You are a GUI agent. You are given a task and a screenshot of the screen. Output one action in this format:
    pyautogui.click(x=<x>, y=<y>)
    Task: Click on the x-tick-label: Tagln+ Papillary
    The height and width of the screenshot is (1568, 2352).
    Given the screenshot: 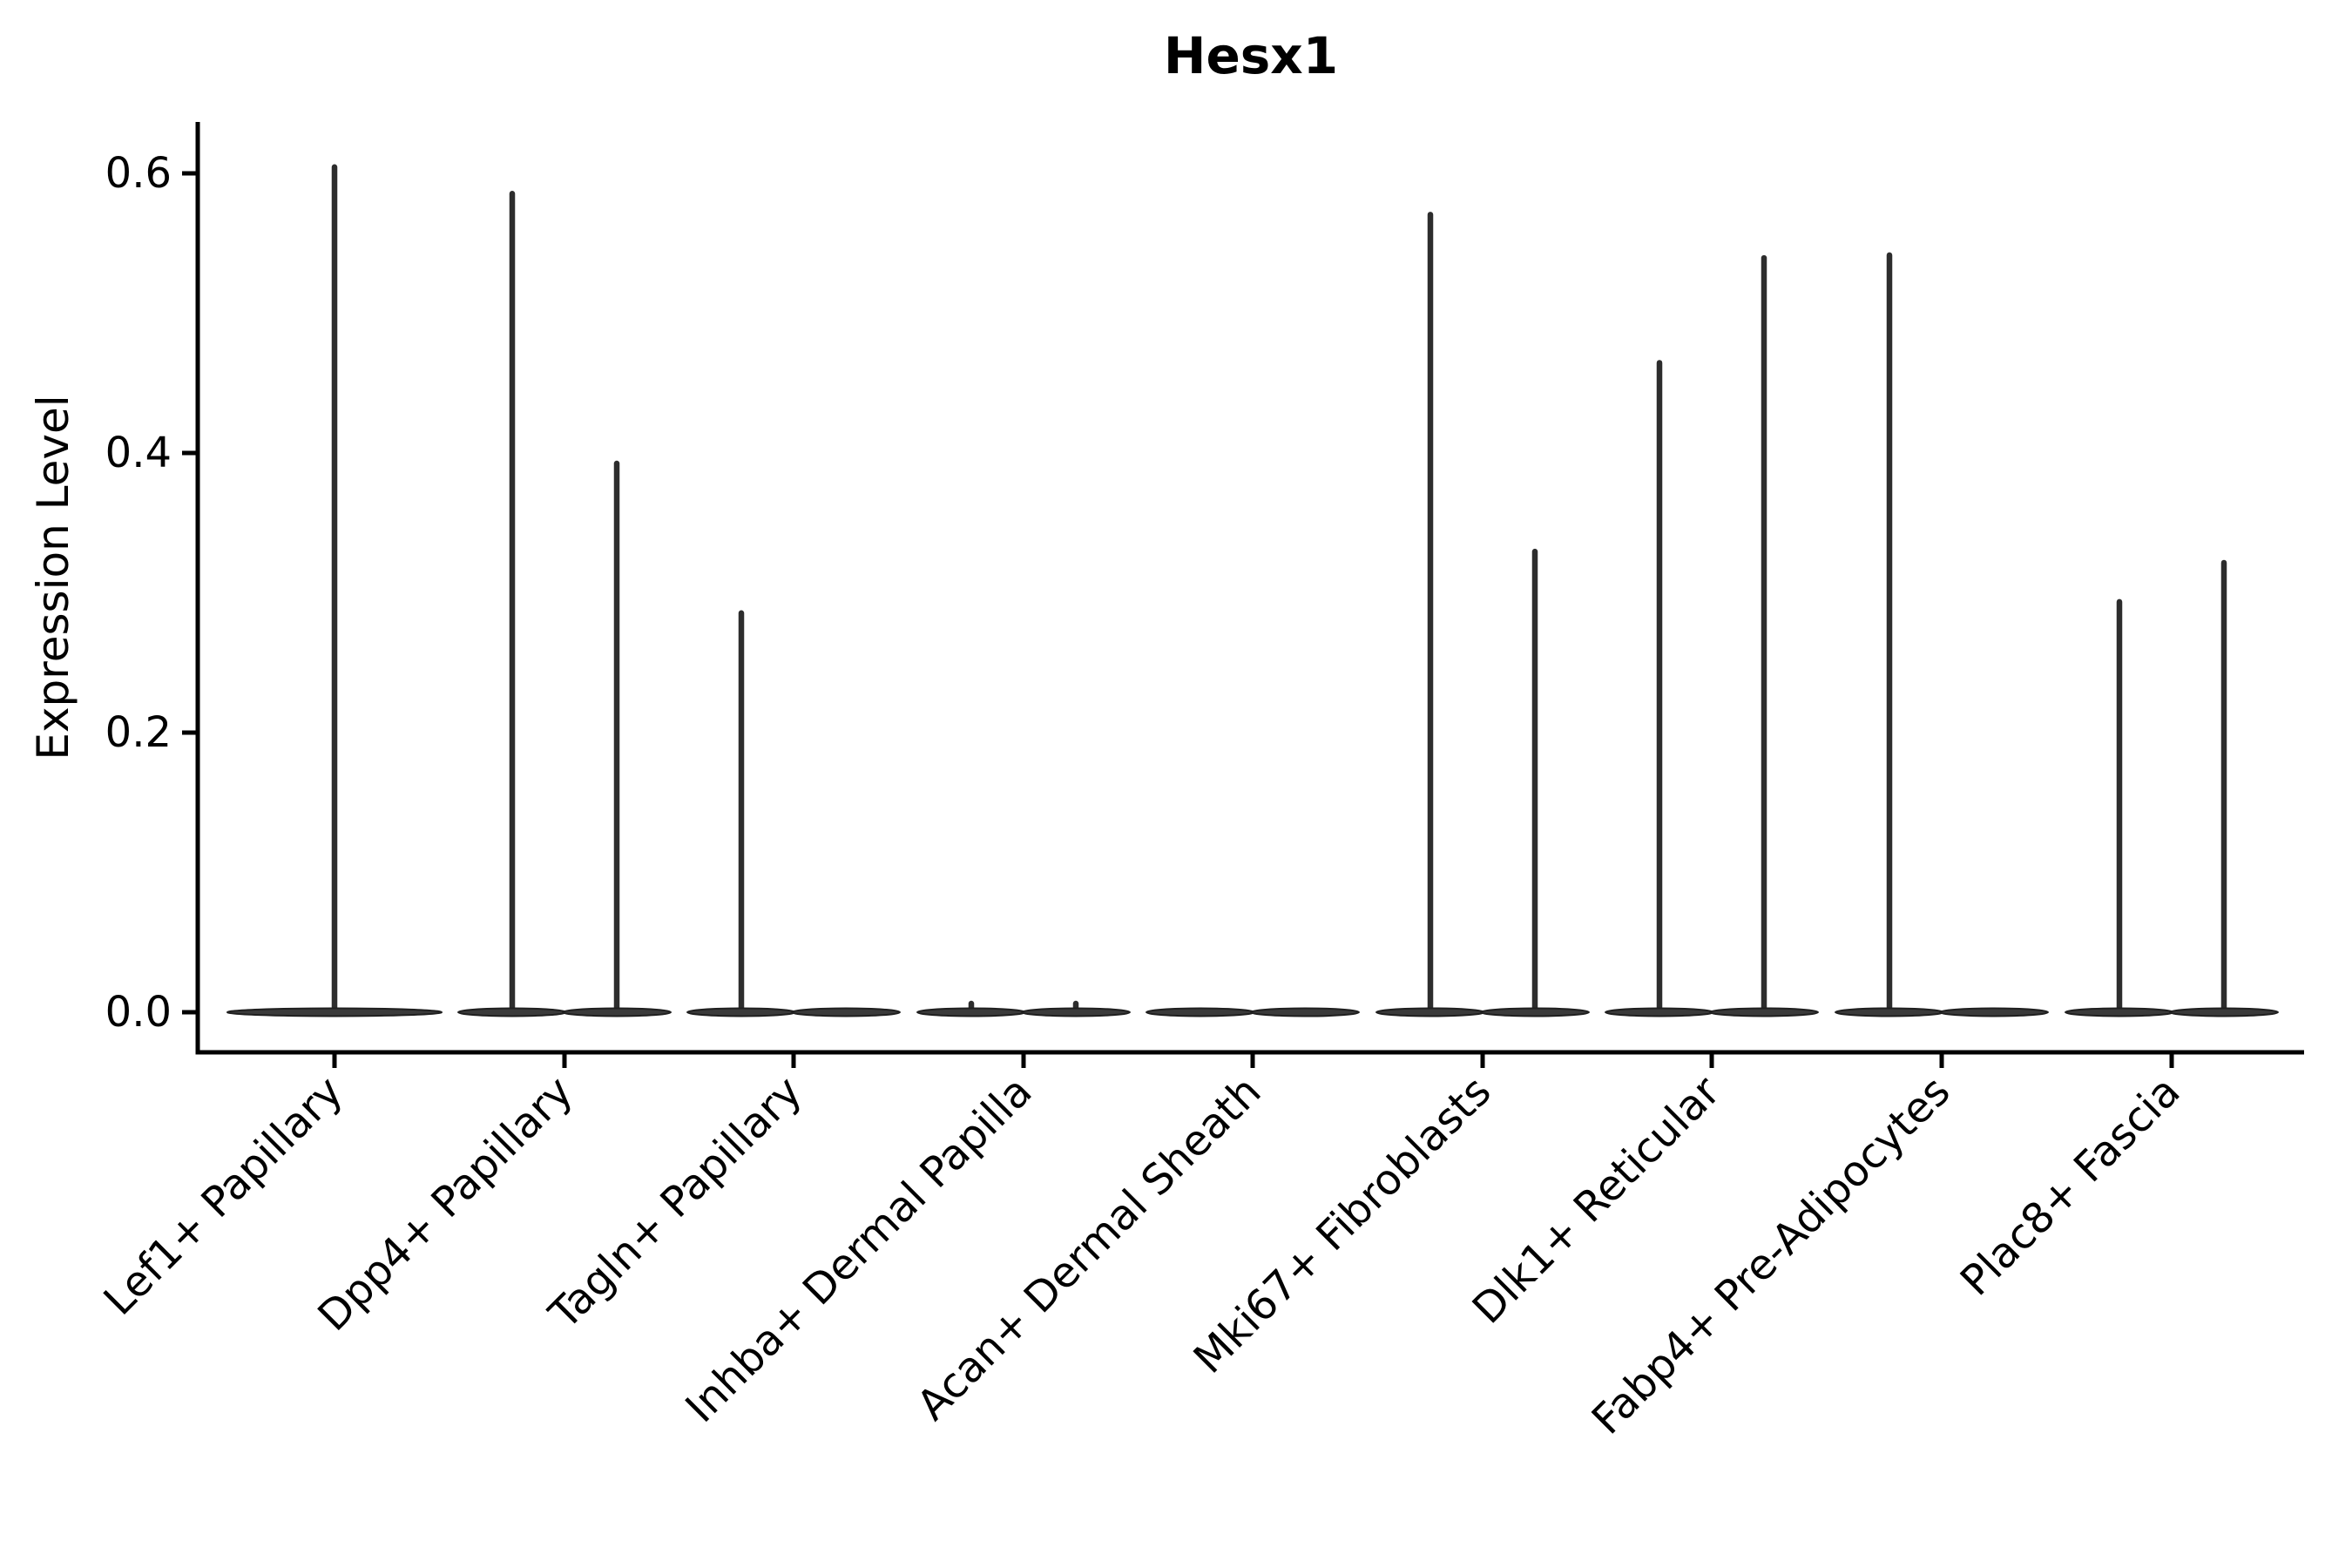 What is the action you would take?
    pyautogui.click(x=675, y=1203)
    